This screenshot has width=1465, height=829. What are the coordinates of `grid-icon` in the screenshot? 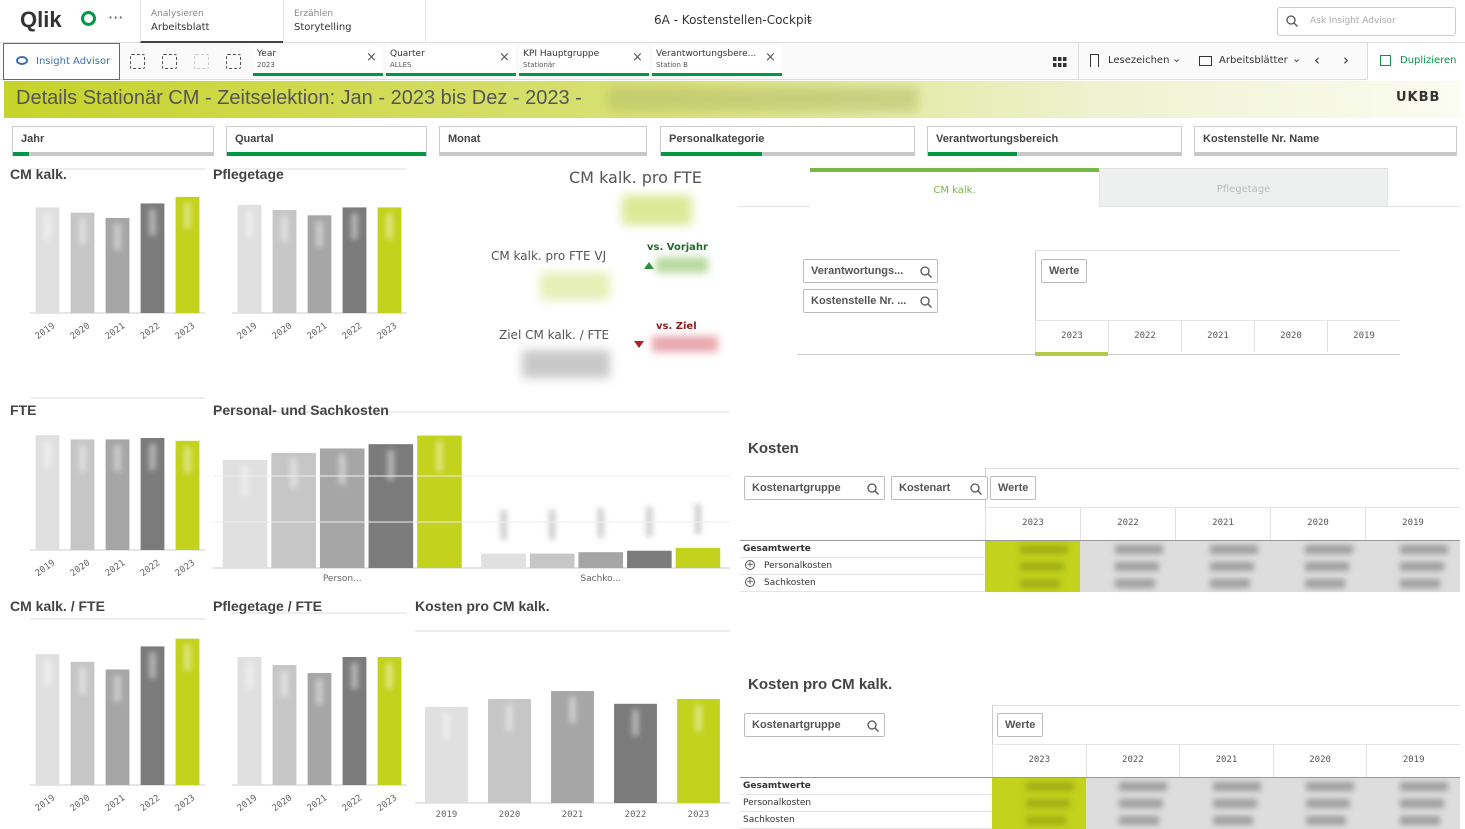 It's located at (1055, 59).